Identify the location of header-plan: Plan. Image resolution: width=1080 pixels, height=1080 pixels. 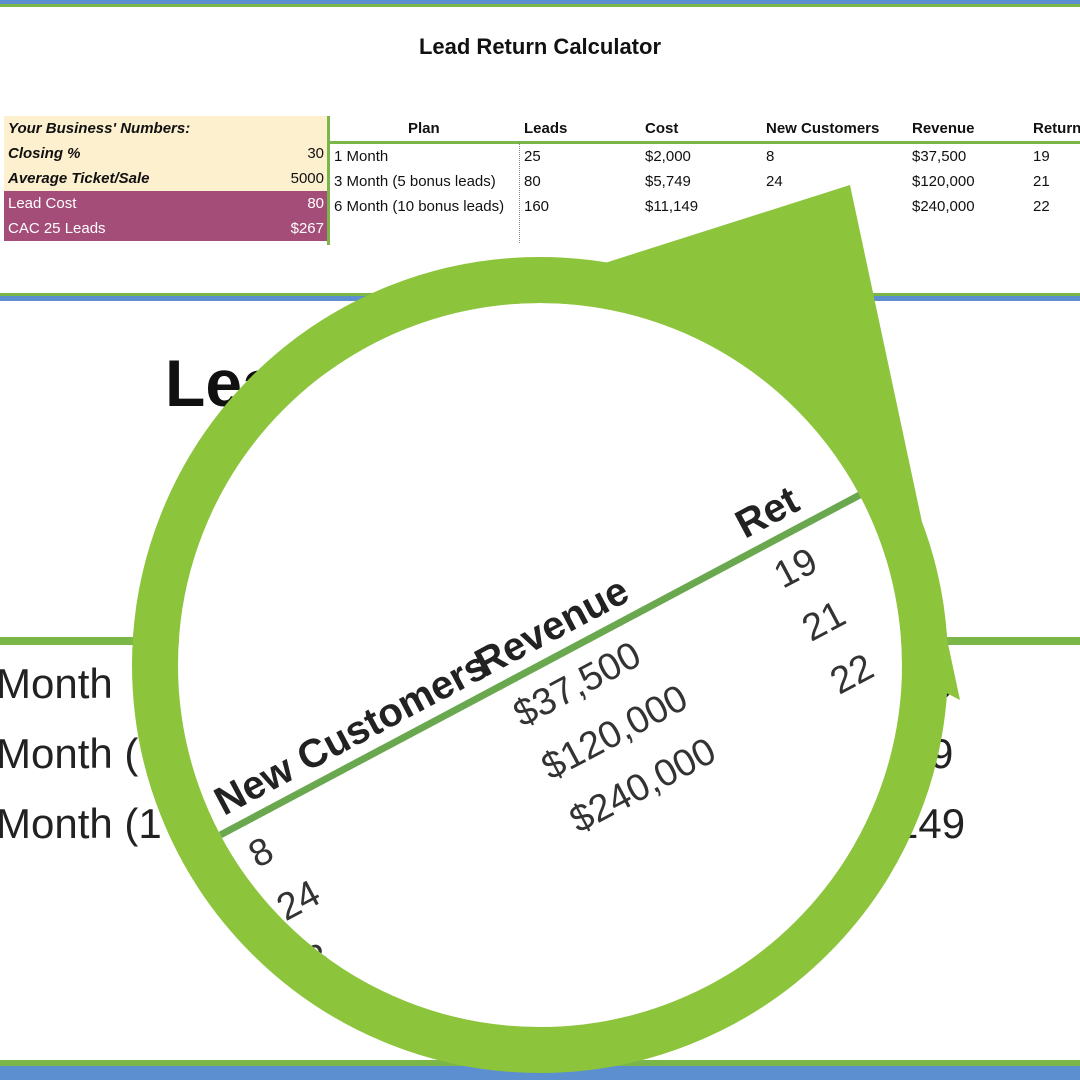
(424, 128).